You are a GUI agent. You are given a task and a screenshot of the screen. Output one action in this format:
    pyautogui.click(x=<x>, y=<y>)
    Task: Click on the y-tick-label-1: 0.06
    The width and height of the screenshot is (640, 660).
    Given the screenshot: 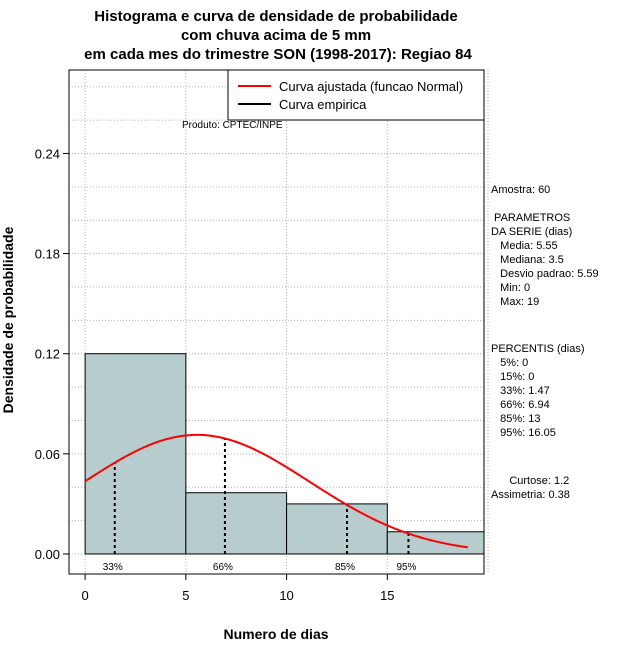 What is the action you would take?
    pyautogui.click(x=47, y=454)
    